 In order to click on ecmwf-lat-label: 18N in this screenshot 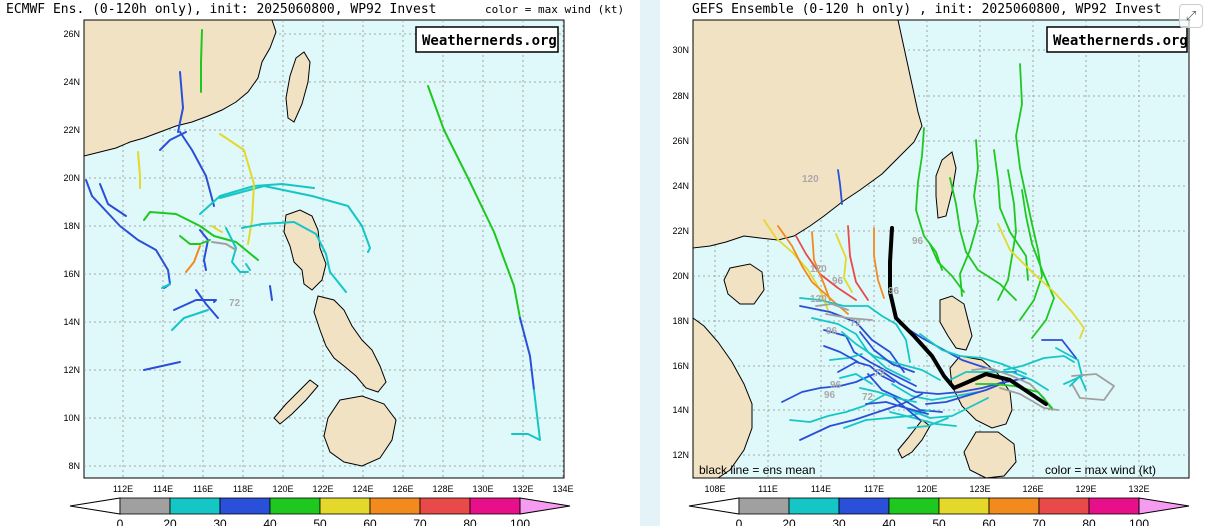, I will do `click(71, 226)`.